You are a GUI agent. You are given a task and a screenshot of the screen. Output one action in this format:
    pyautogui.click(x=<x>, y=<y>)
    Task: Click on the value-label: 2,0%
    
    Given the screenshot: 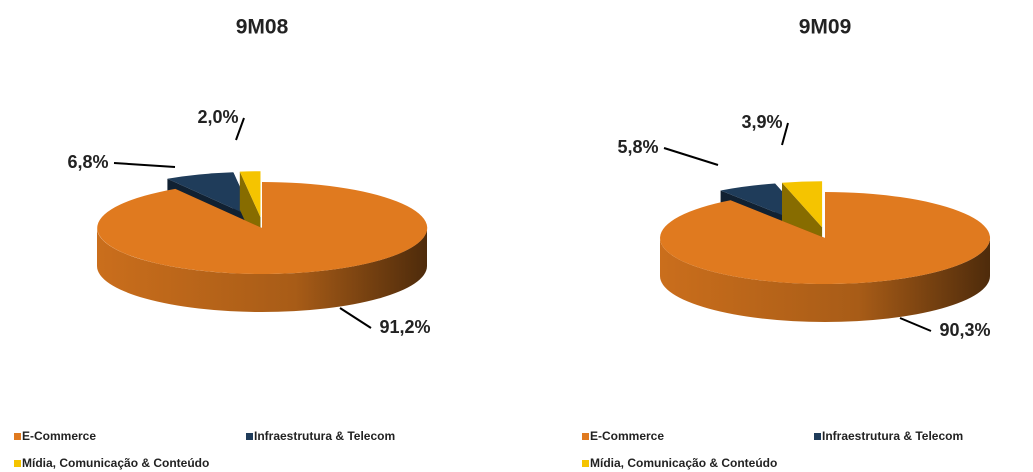 What is the action you would take?
    pyautogui.click(x=217, y=117)
    